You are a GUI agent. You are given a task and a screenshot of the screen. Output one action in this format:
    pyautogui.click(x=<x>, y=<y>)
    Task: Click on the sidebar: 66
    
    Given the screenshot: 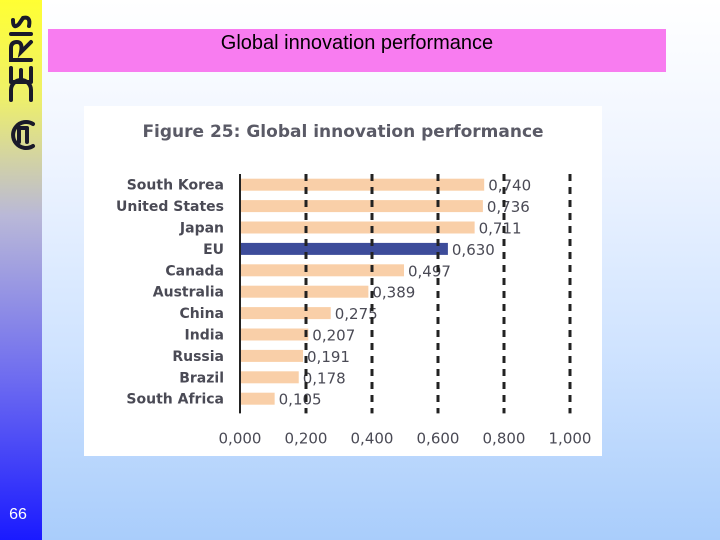 What is the action you would take?
    pyautogui.click(x=21, y=270)
    